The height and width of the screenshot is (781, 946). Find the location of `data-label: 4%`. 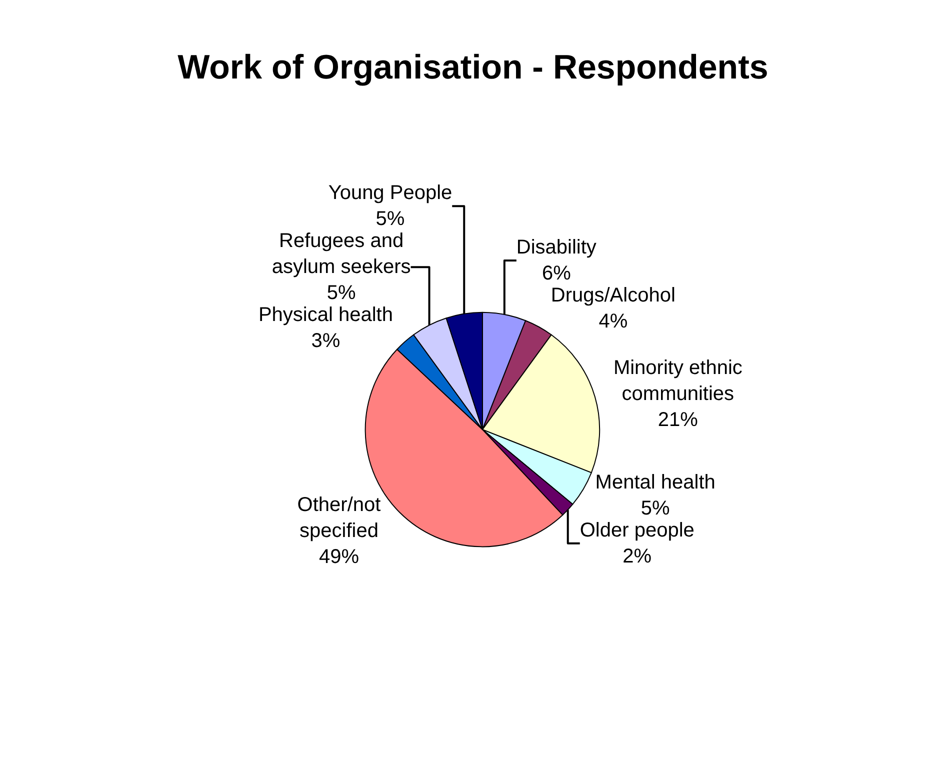

data-label: 4% is located at coordinates (613, 321).